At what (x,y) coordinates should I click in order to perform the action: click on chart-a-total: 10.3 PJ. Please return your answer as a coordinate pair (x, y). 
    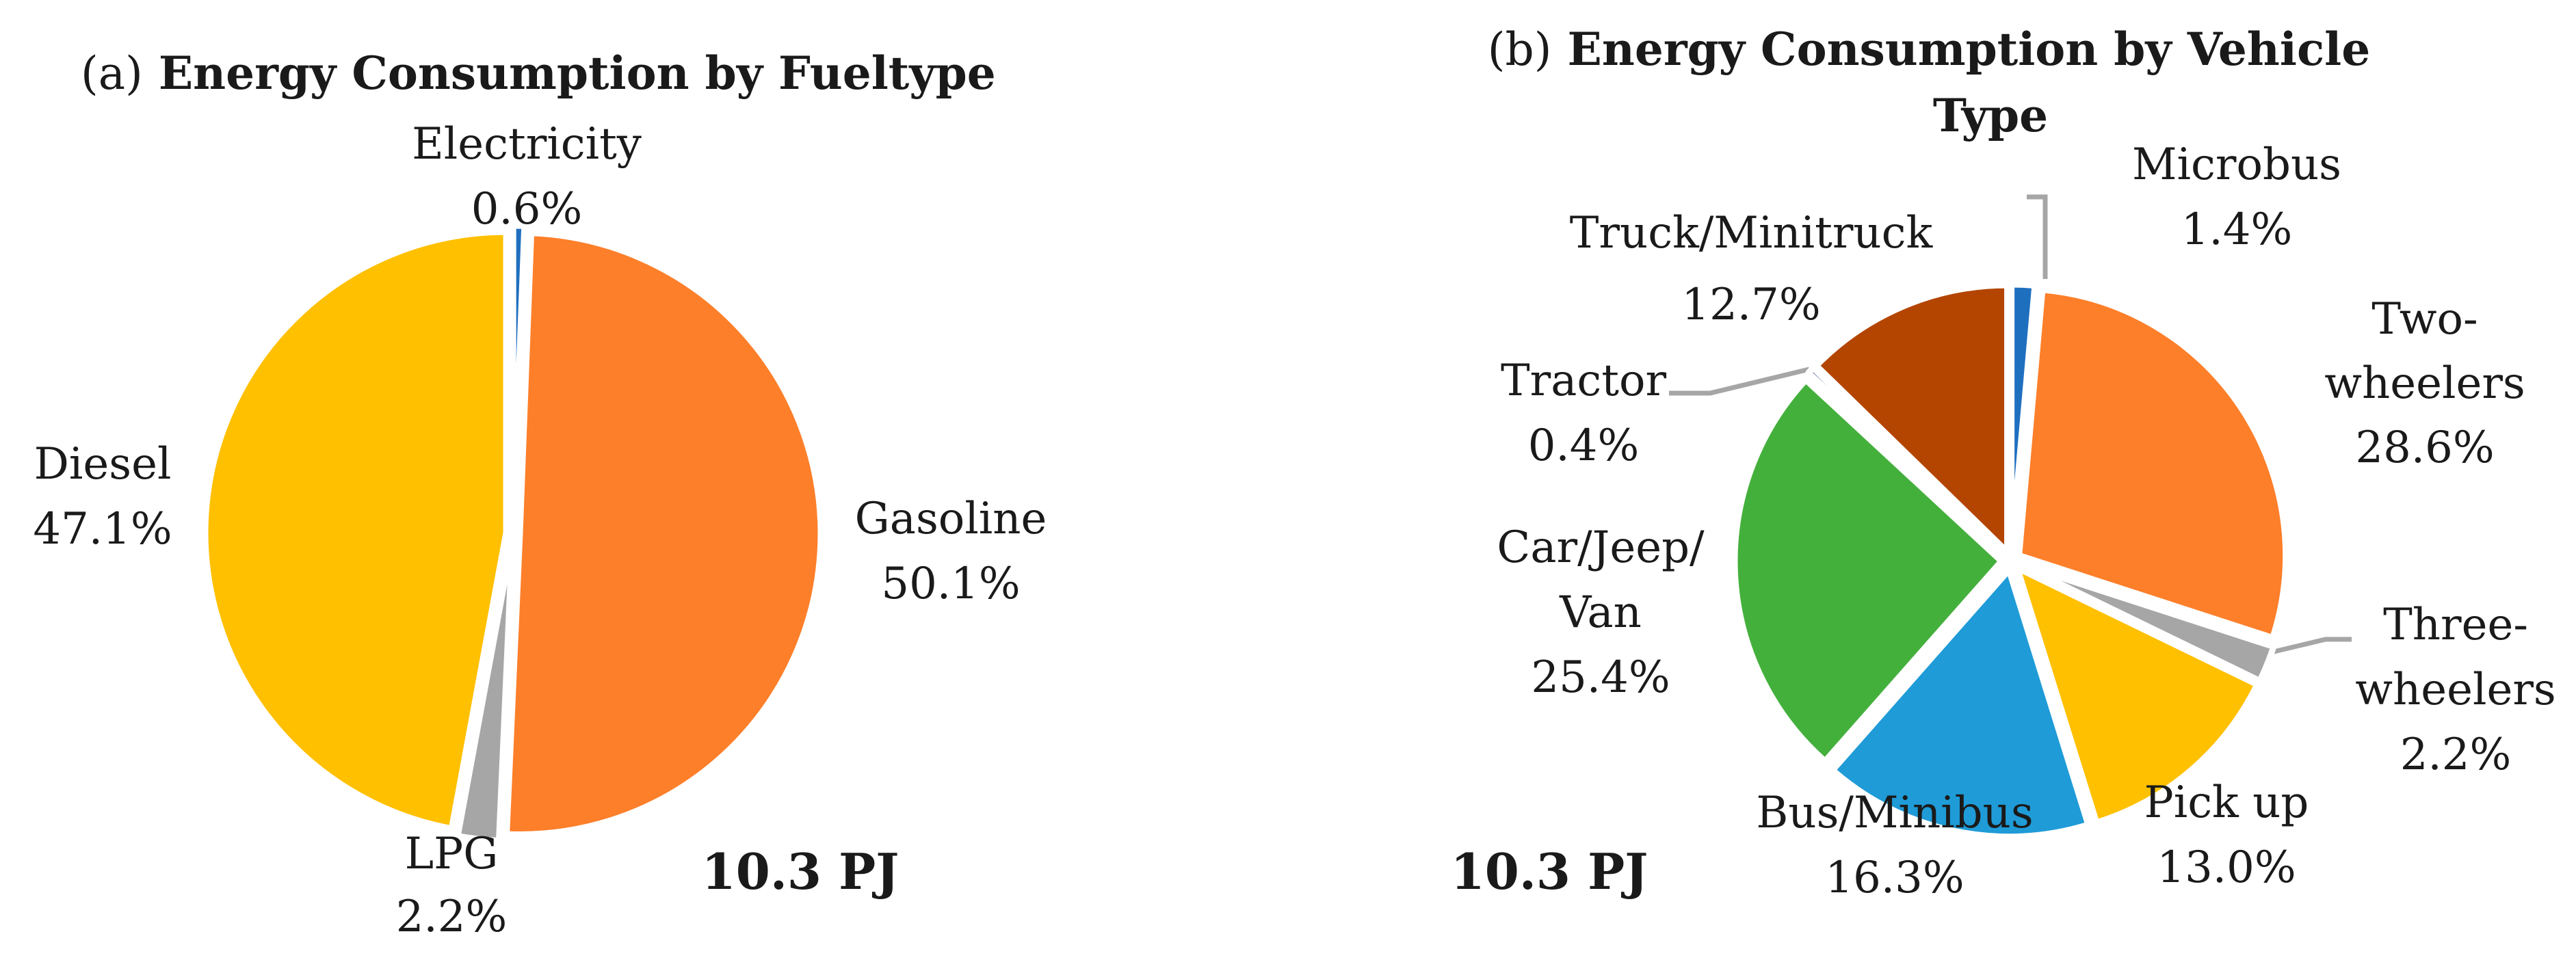
    Looking at the image, I should click on (800, 871).